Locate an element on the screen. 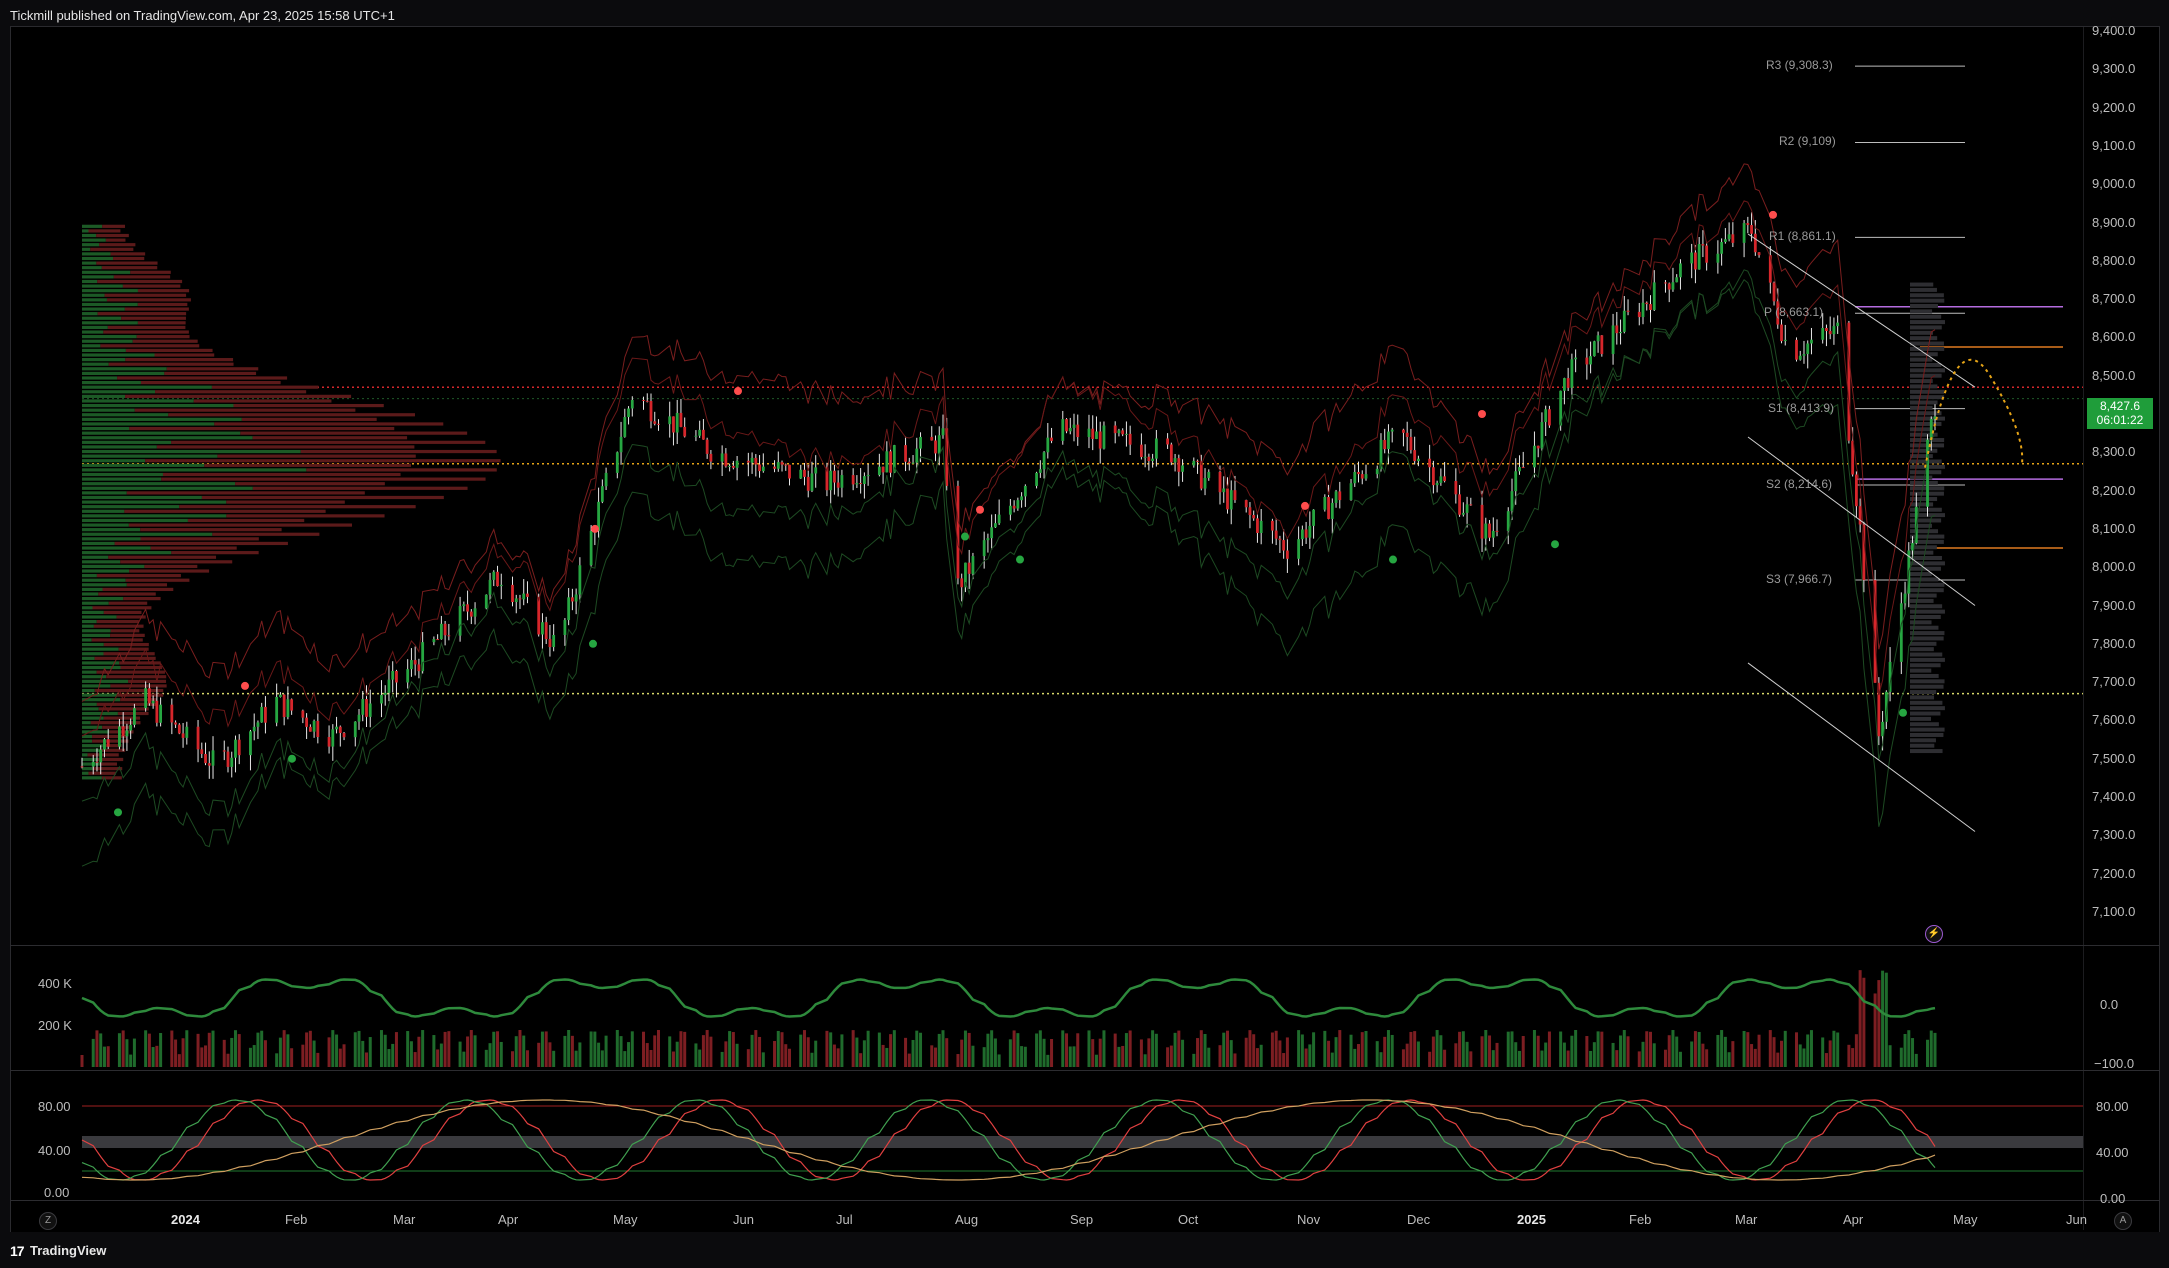  pane-divider-stoch is located at coordinates (1085, 1070).